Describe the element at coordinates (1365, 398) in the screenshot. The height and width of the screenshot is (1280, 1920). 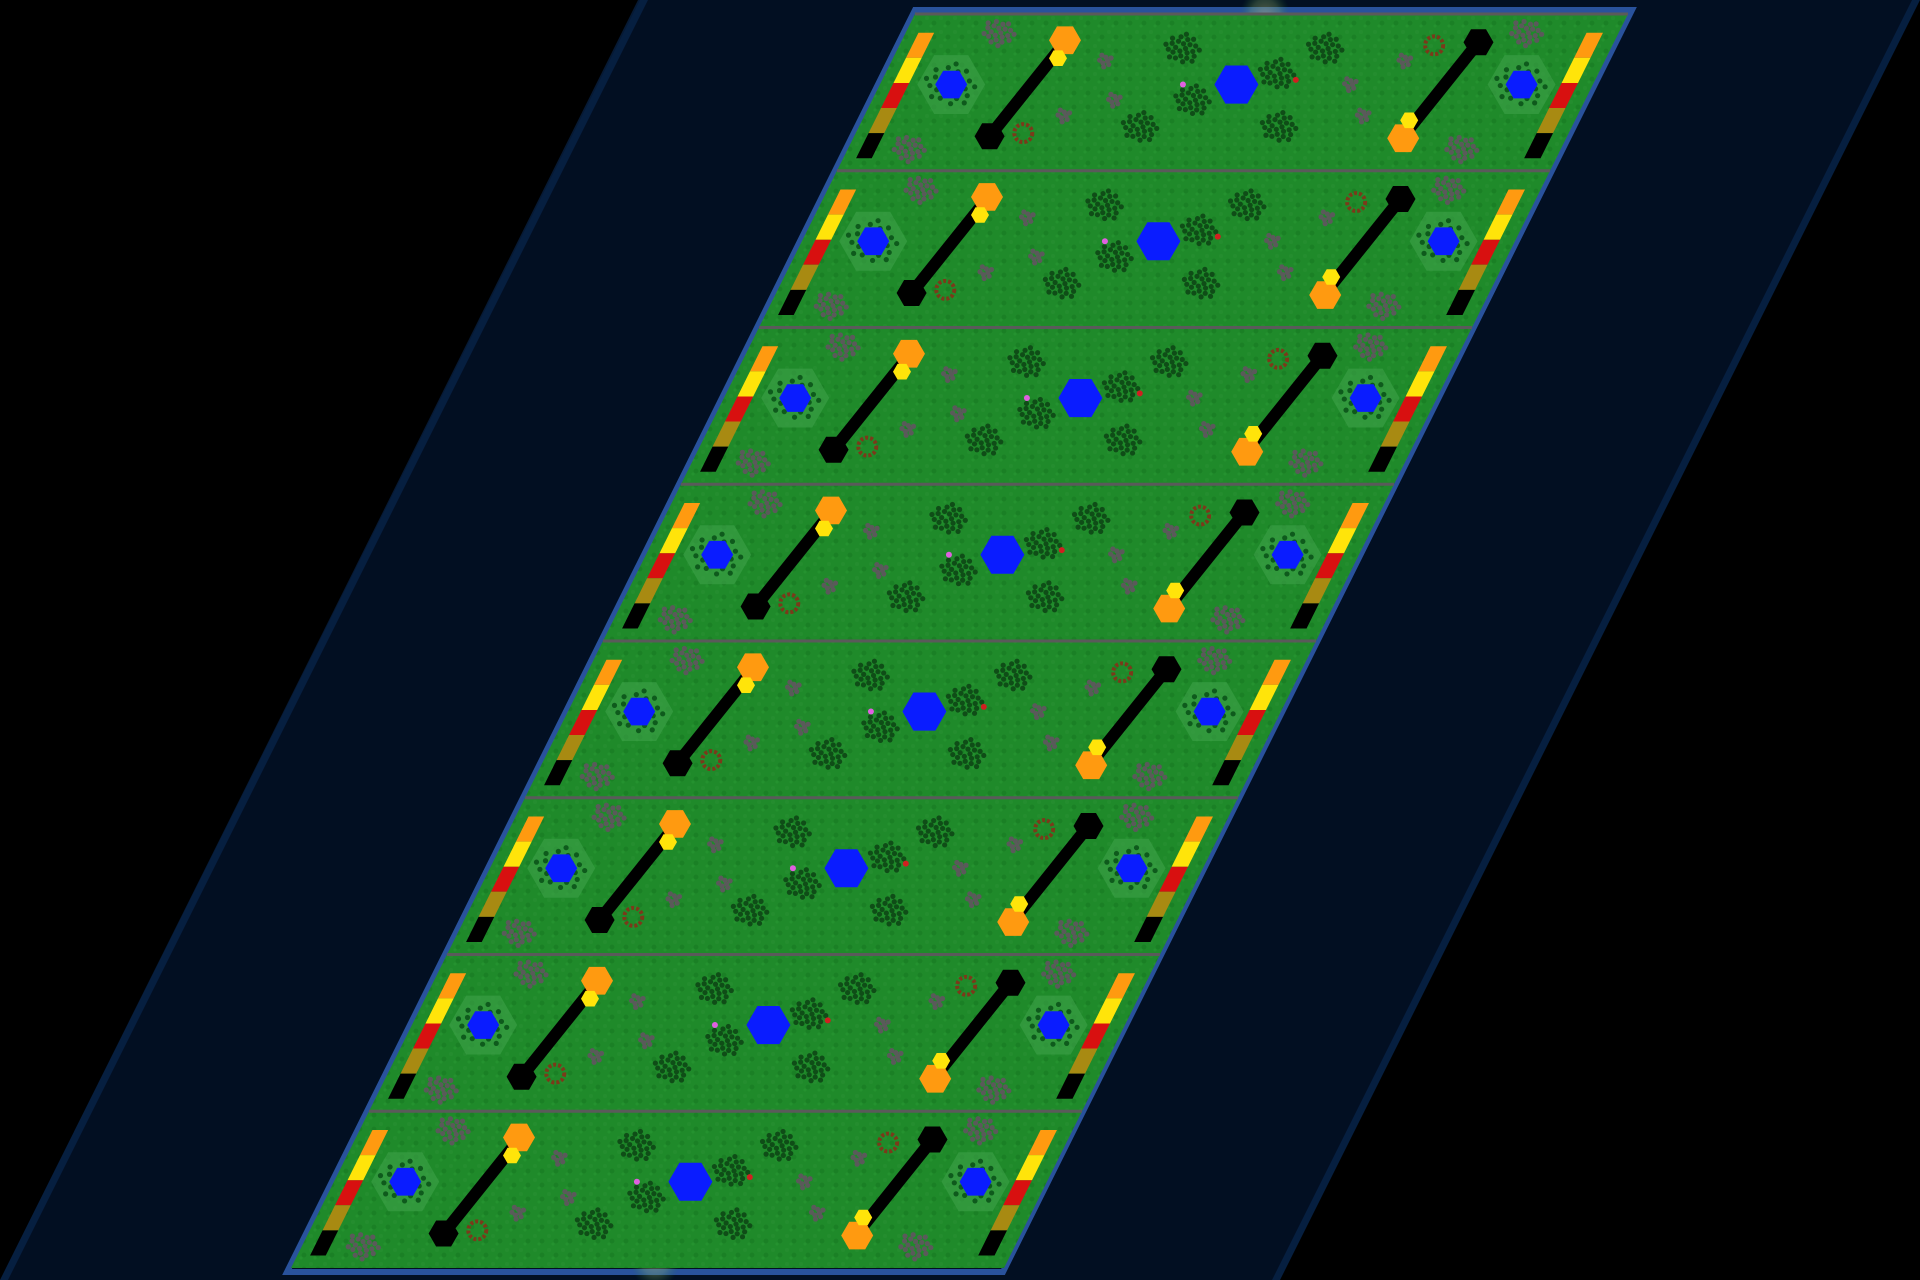
I see `right-pool-icon` at that location.